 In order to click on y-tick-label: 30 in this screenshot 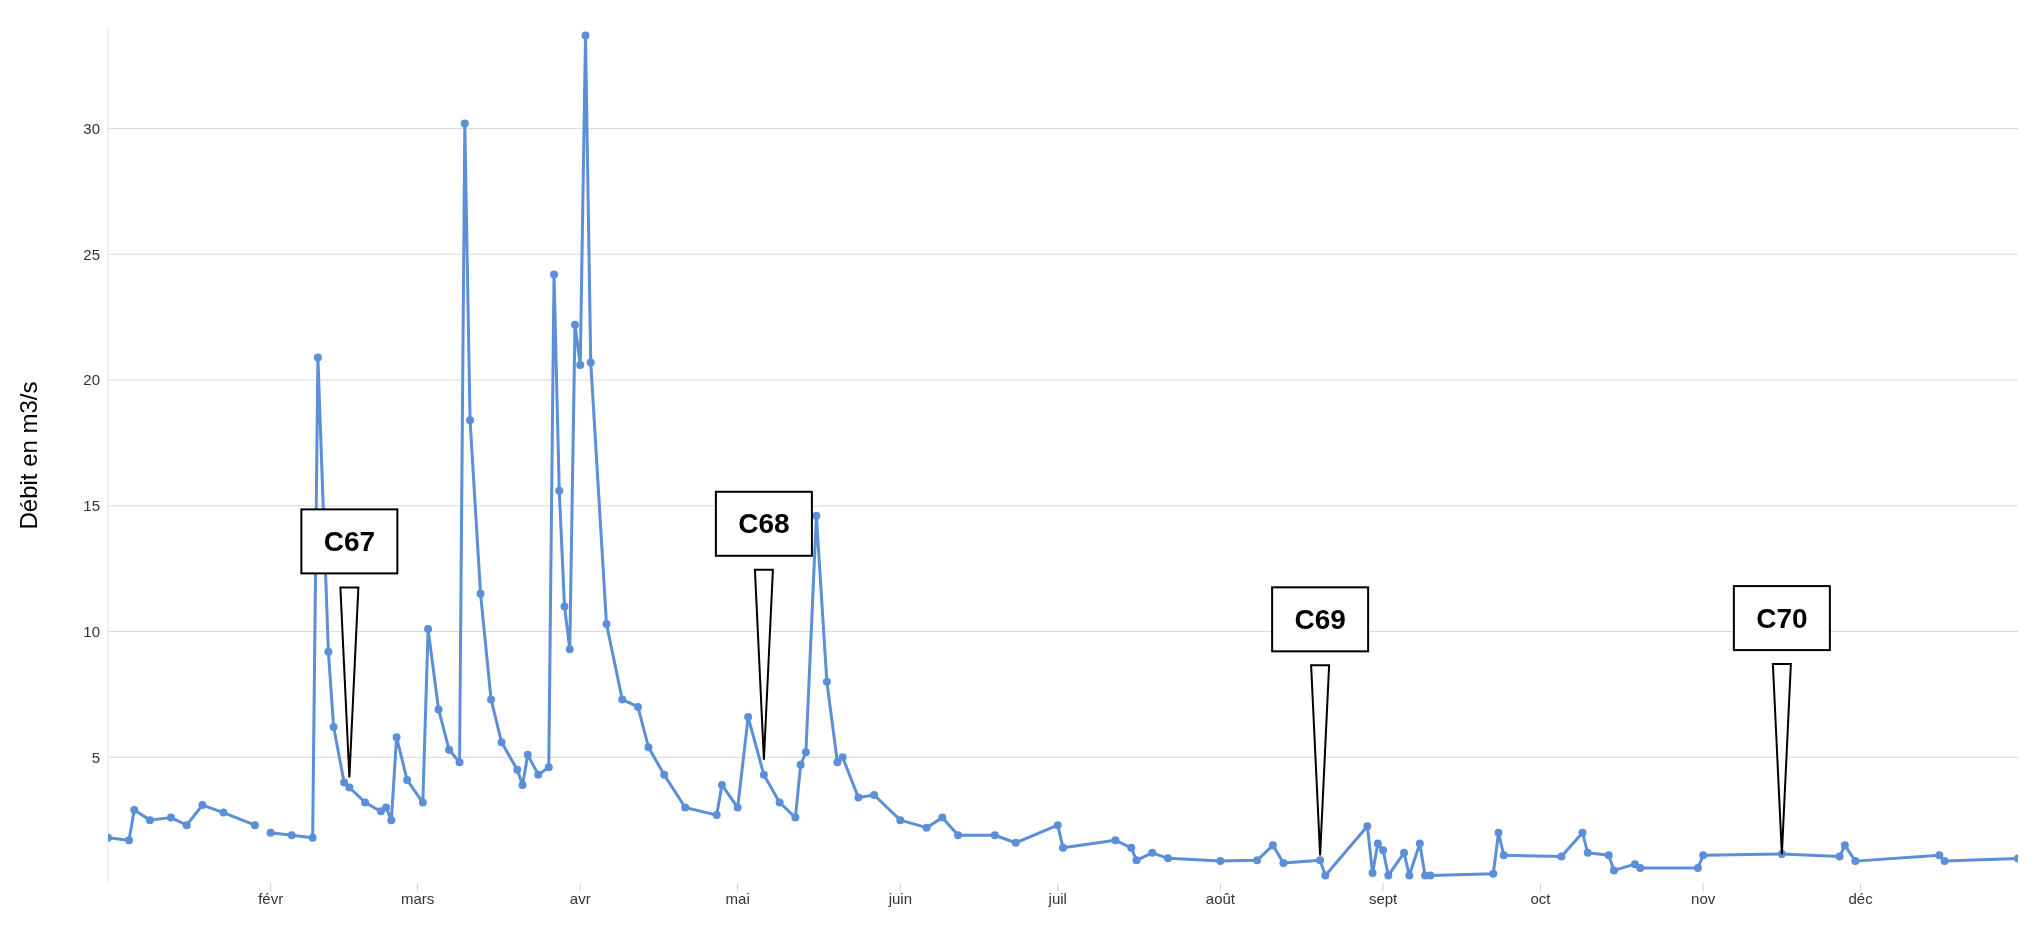, I will do `click(91, 128)`.